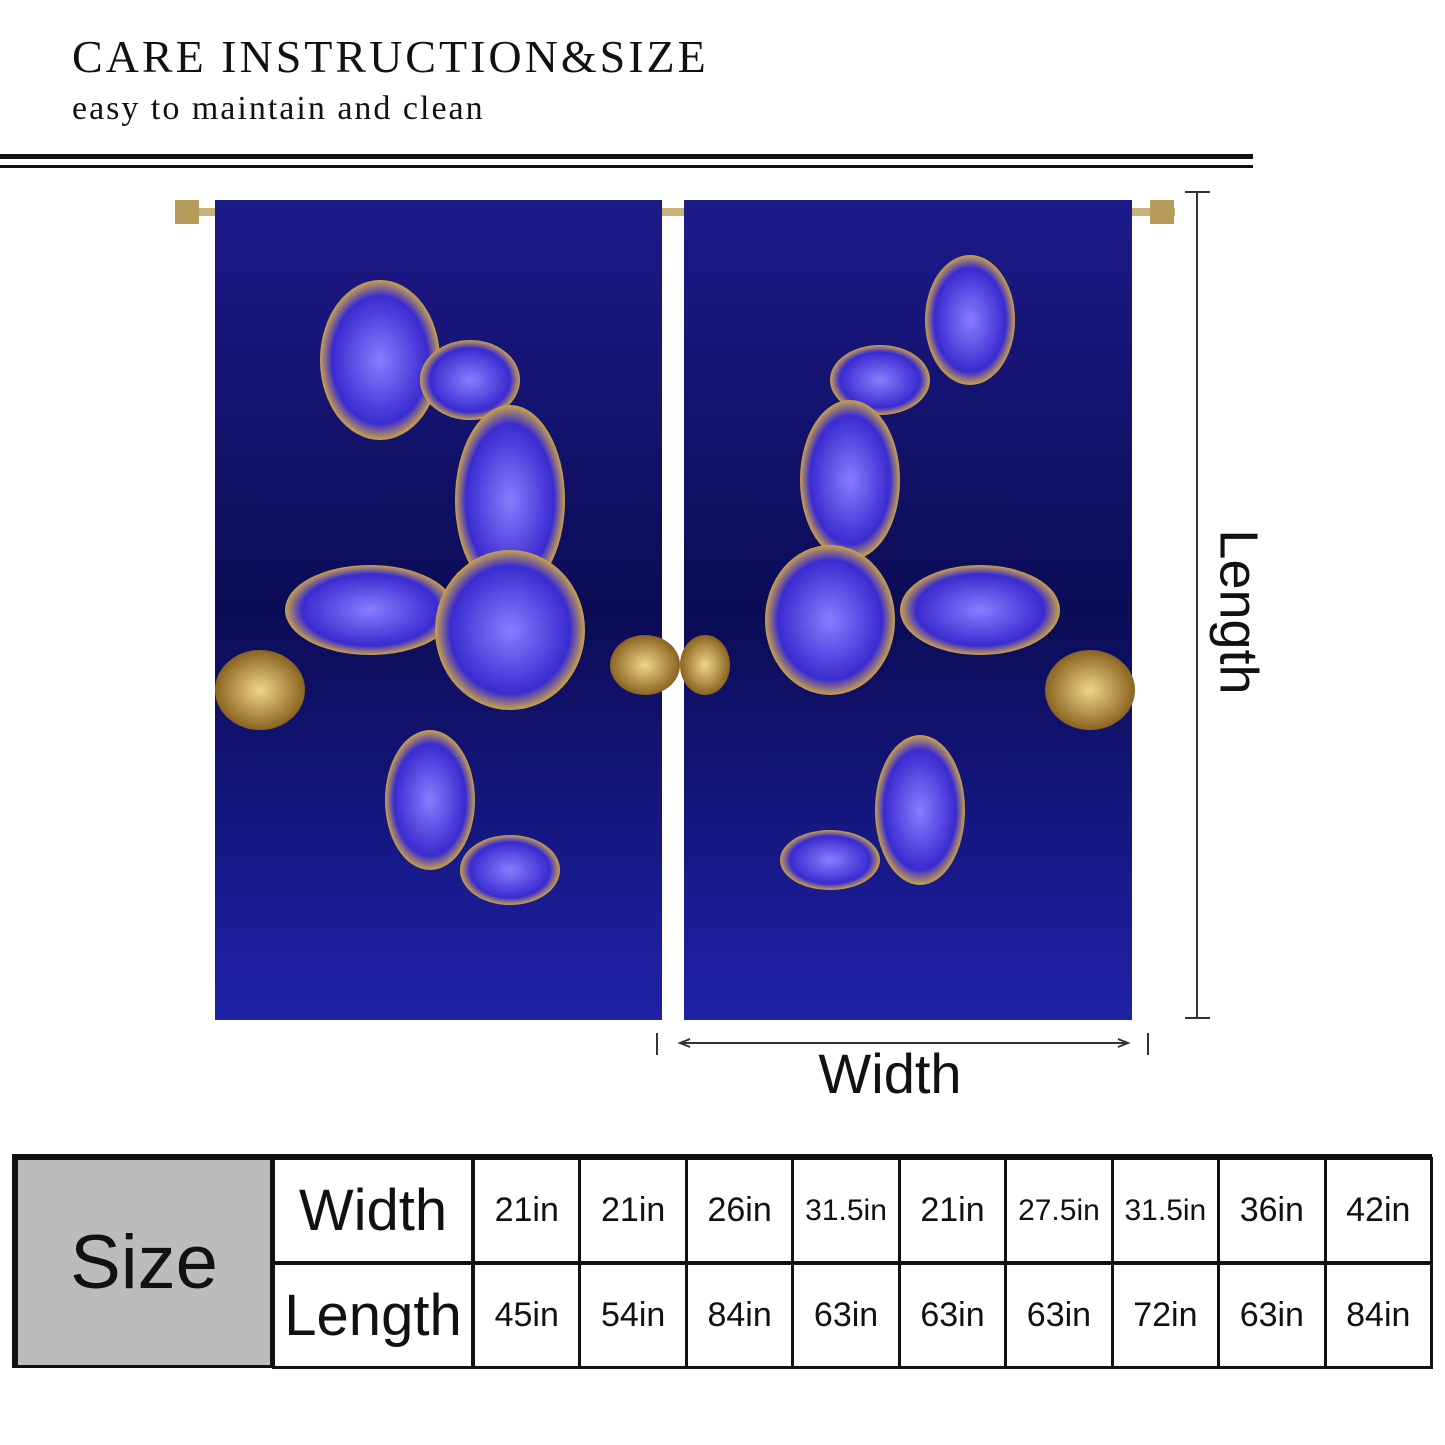 This screenshot has height=1445, width=1445. Describe the element at coordinates (1165, 1315) in the screenshot. I see `size-cell: 72in` at that location.